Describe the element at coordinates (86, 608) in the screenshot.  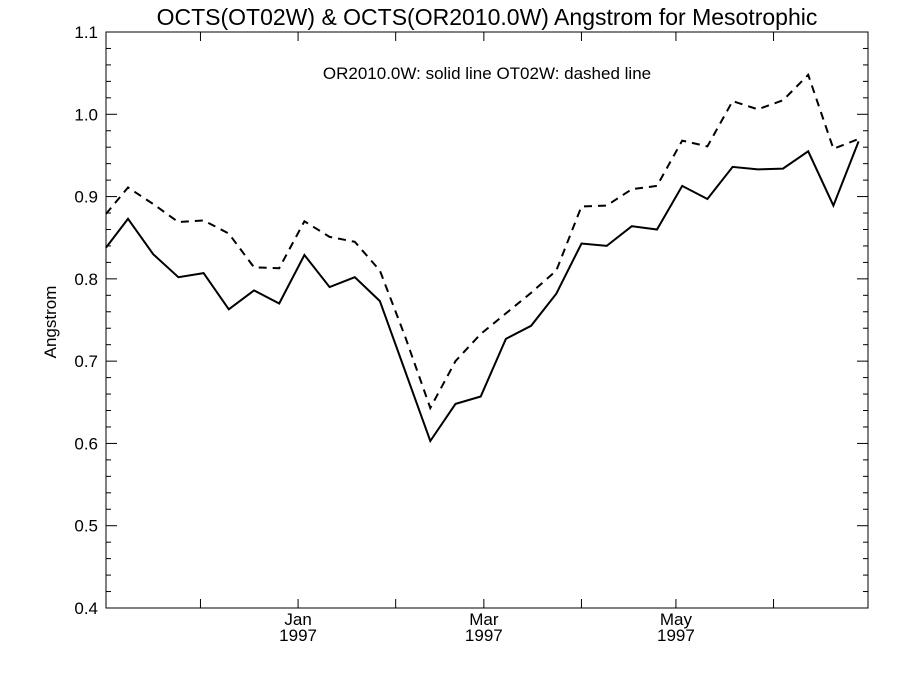
I see `y-tick-label: 0.4` at that location.